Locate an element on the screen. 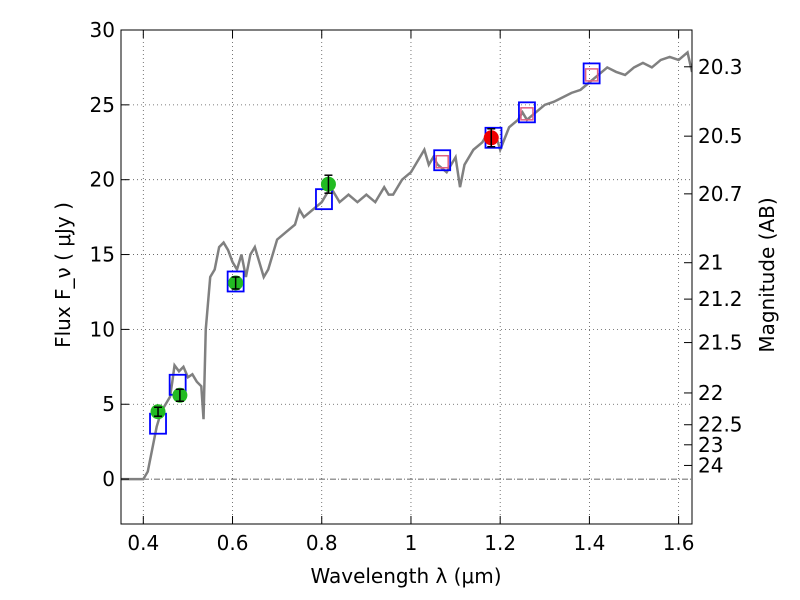 The height and width of the screenshot is (600, 800). y-axis-title: Flux F_ν ( μJy ) is located at coordinates (63, 275).